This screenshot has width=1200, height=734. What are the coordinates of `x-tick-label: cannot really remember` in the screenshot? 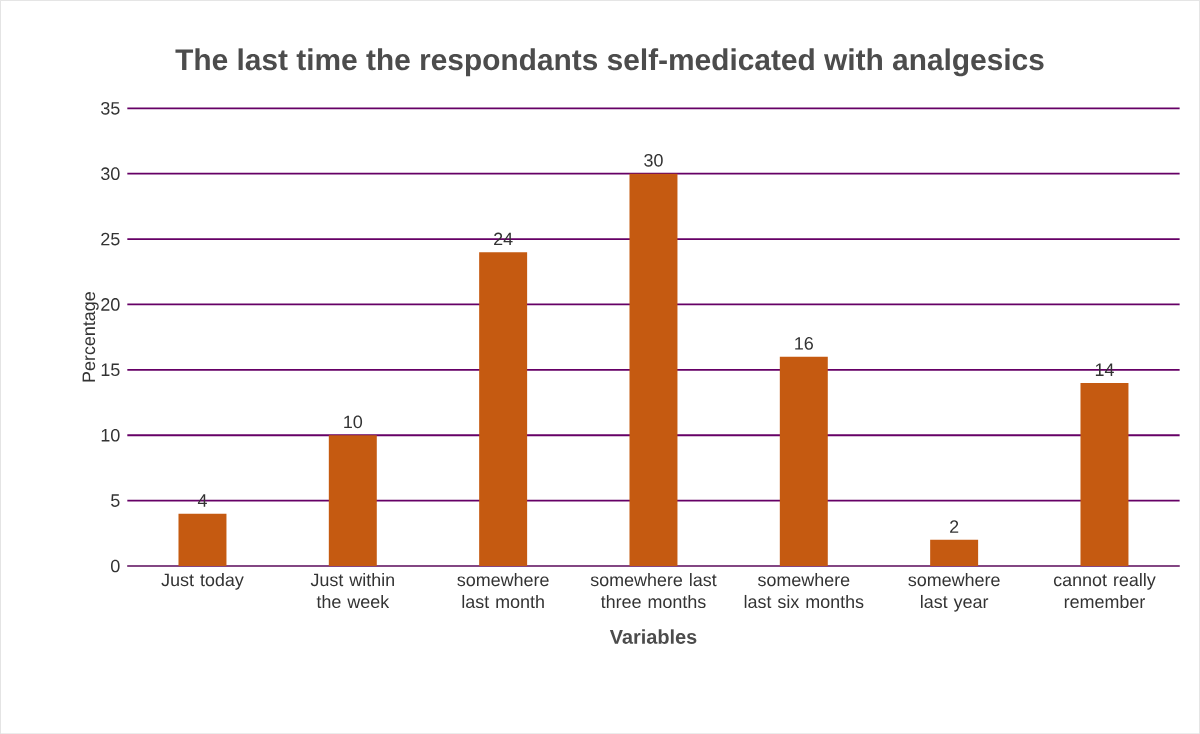 It's located at (1104, 590).